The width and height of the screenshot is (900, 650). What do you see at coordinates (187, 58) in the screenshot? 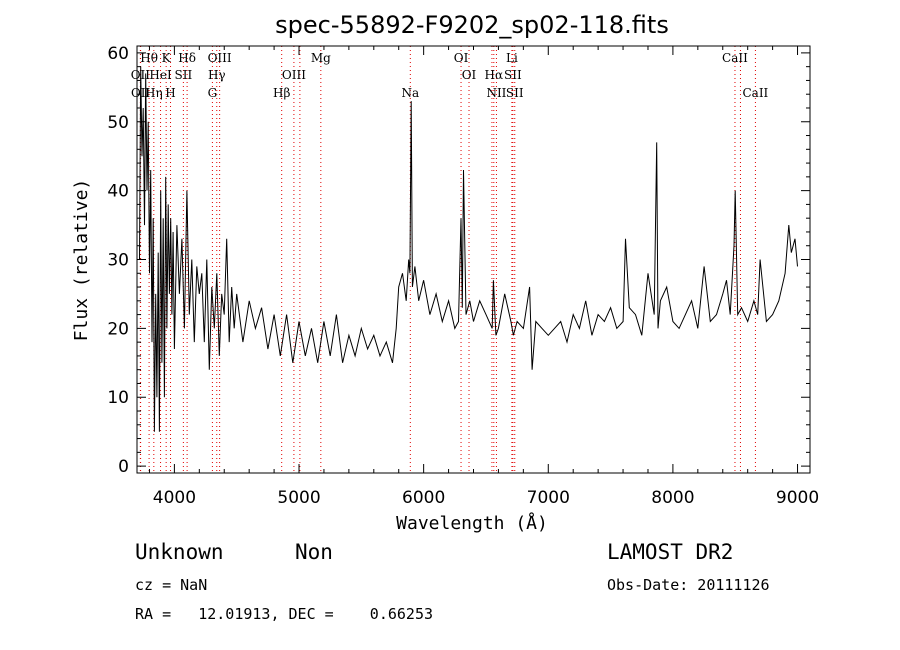
I see `line-label: Hδ` at bounding box center [187, 58].